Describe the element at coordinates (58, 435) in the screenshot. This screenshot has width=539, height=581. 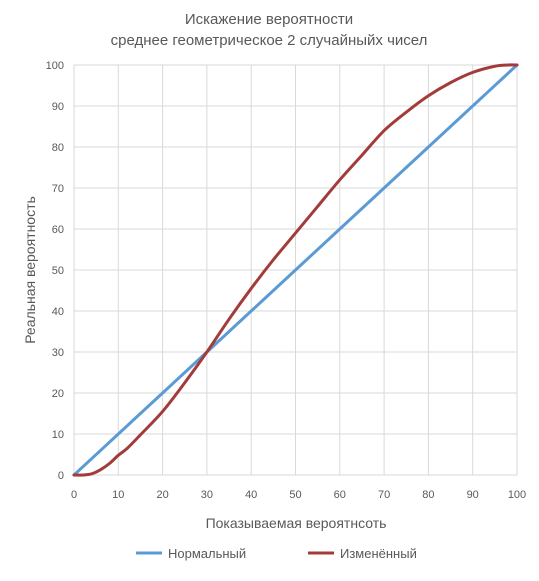
I see `y-tick-label: 10` at that location.